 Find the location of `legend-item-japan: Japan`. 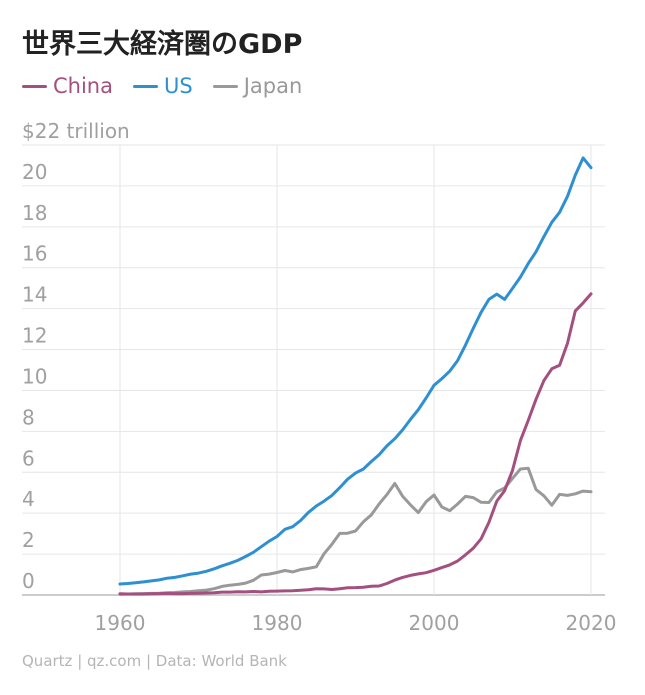

legend-item-japan: Japan is located at coordinates (257, 86).